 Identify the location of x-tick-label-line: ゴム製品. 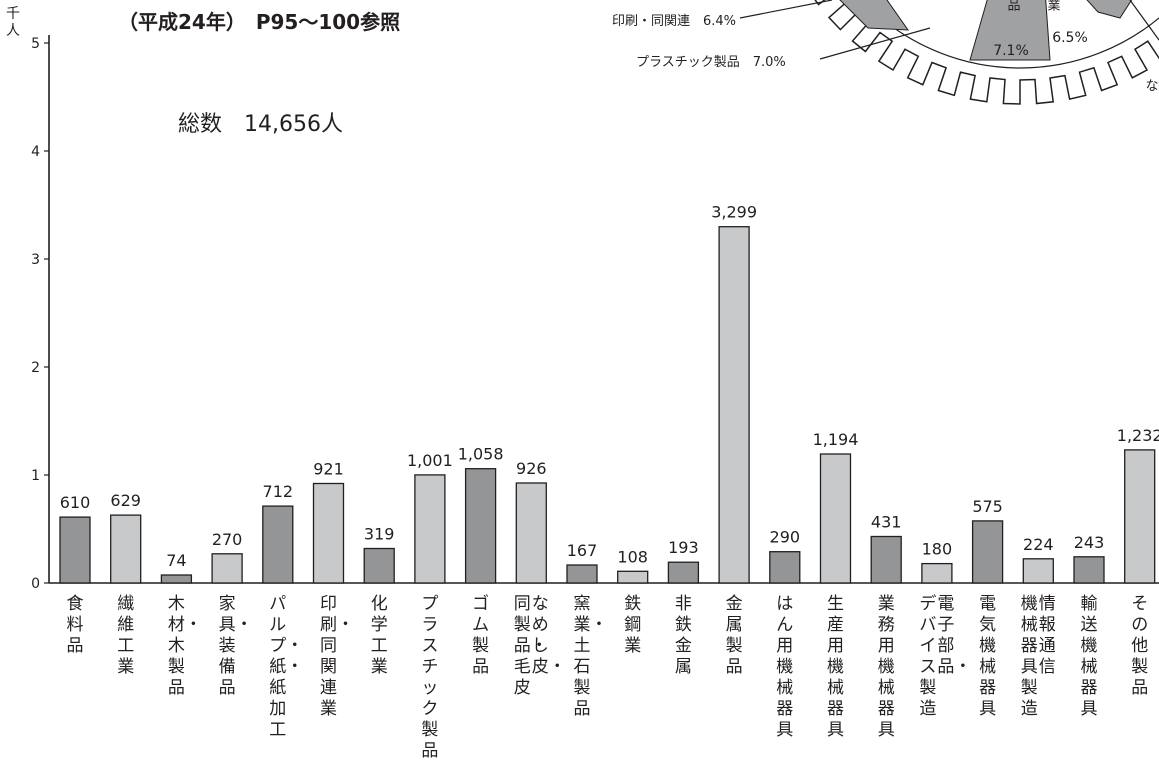
(481, 635).